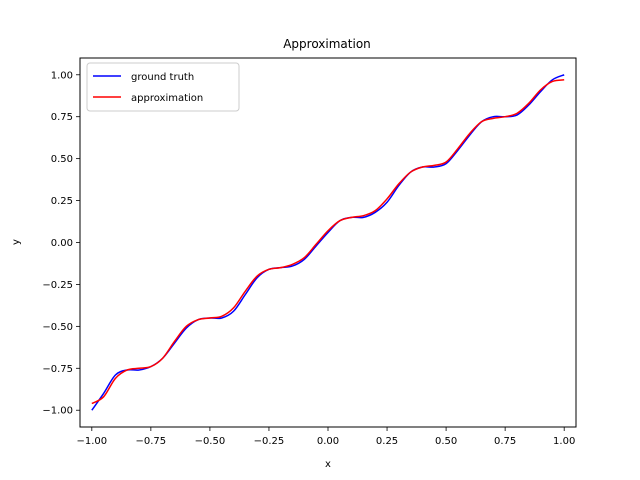  Describe the element at coordinates (328, 441) in the screenshot. I see `x-tick-label: 0.00` at that location.